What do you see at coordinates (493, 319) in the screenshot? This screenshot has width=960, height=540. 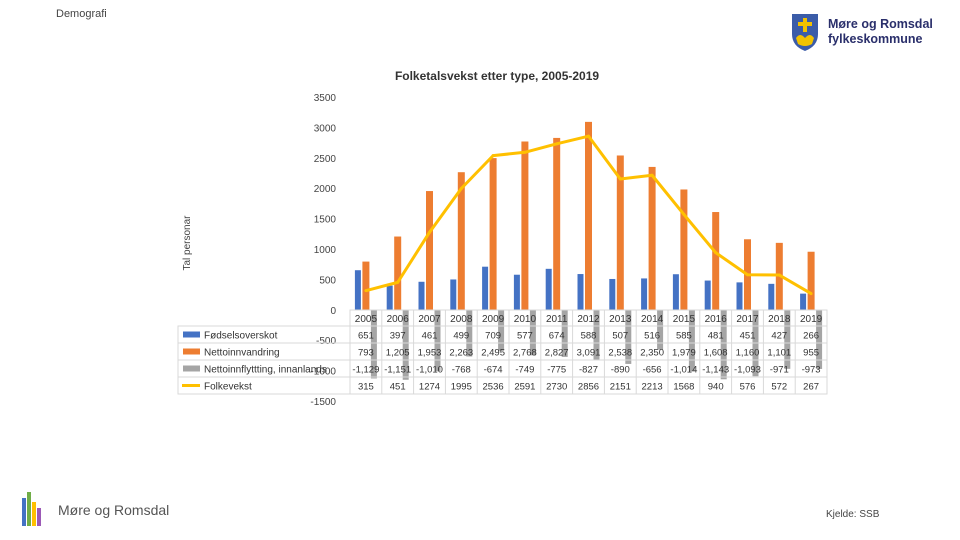 I see `table-year-label: 2009` at bounding box center [493, 319].